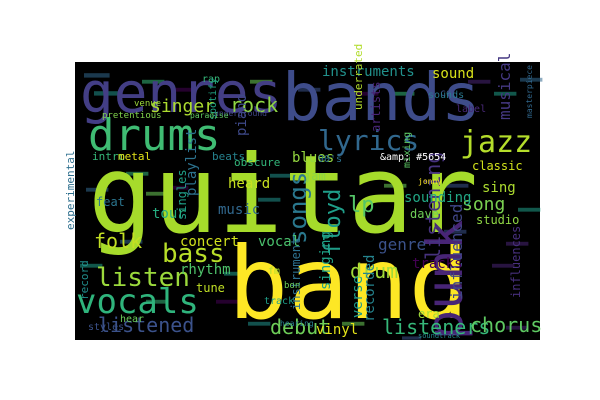 The height and width of the screenshot is (400, 600). Describe the element at coordinates (445, 280) in the screenshot. I see `cloud-word: punk` at that location.